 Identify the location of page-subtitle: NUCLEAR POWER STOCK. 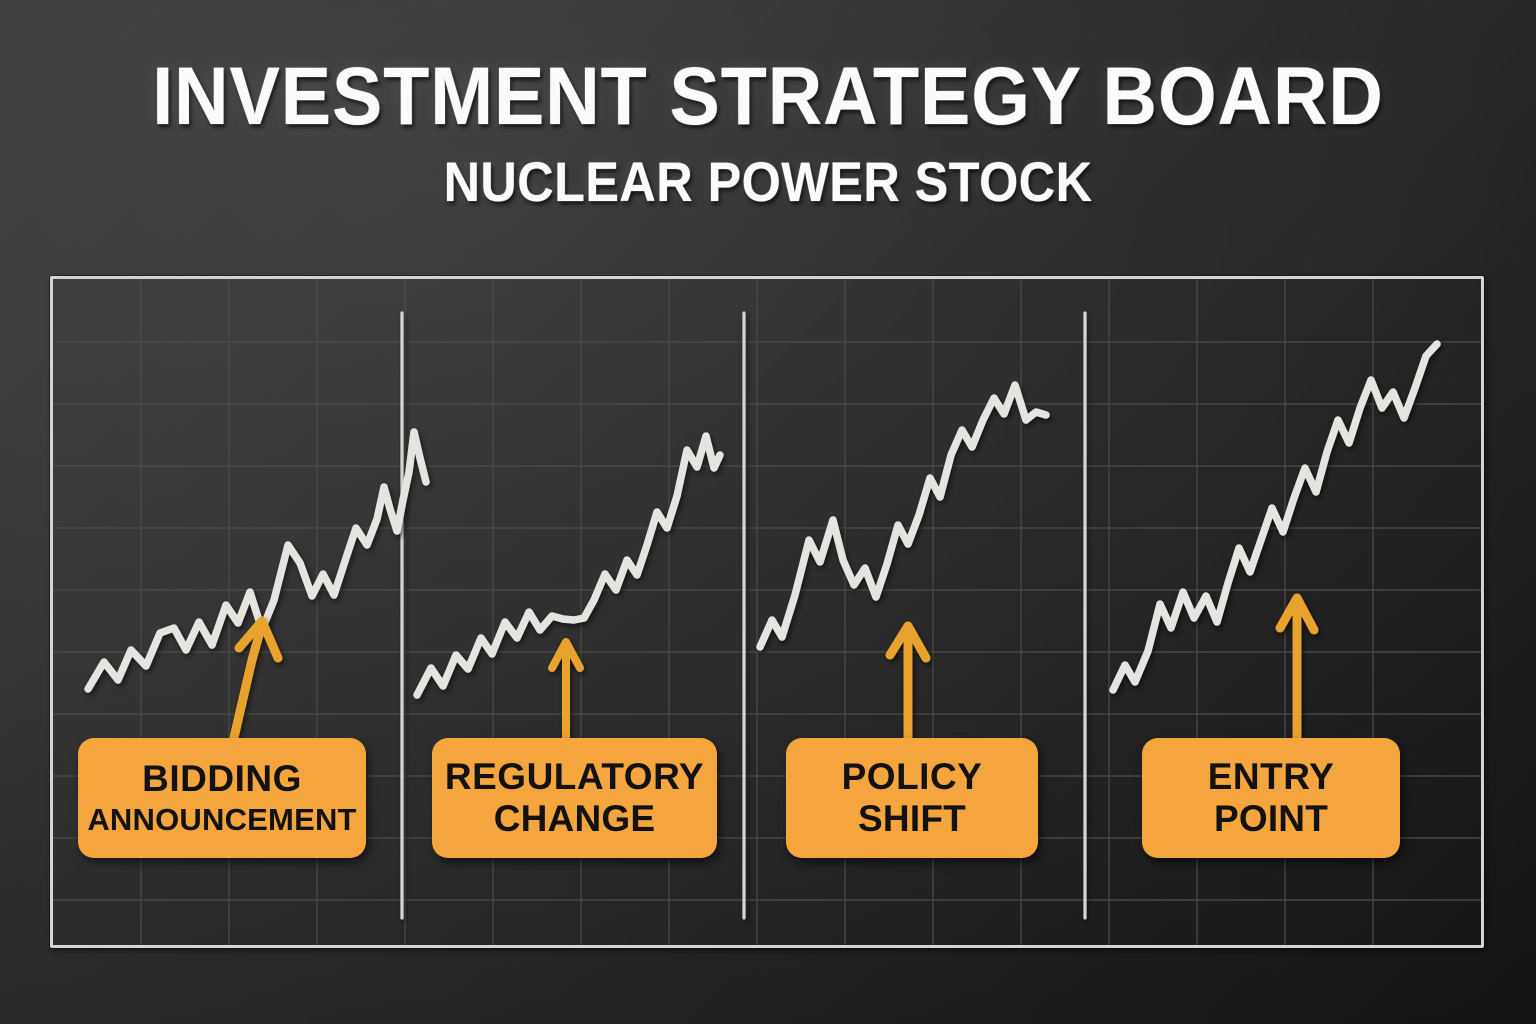
(768, 181).